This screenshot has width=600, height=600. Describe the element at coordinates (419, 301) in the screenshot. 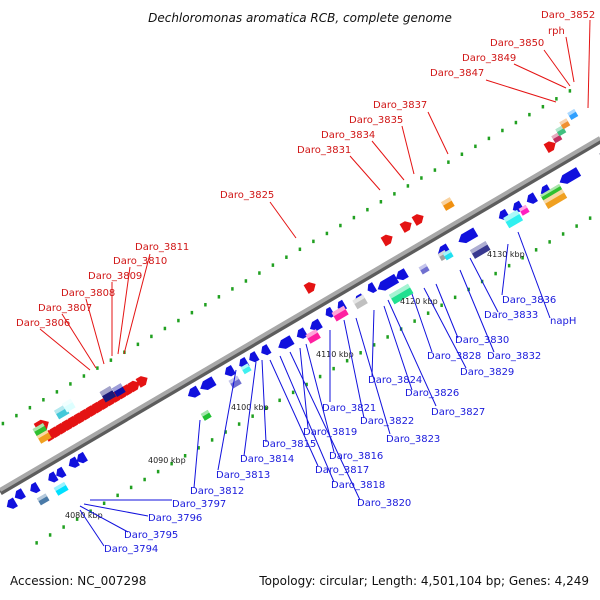

I see `tick-4120: 4120 kbp` at that location.